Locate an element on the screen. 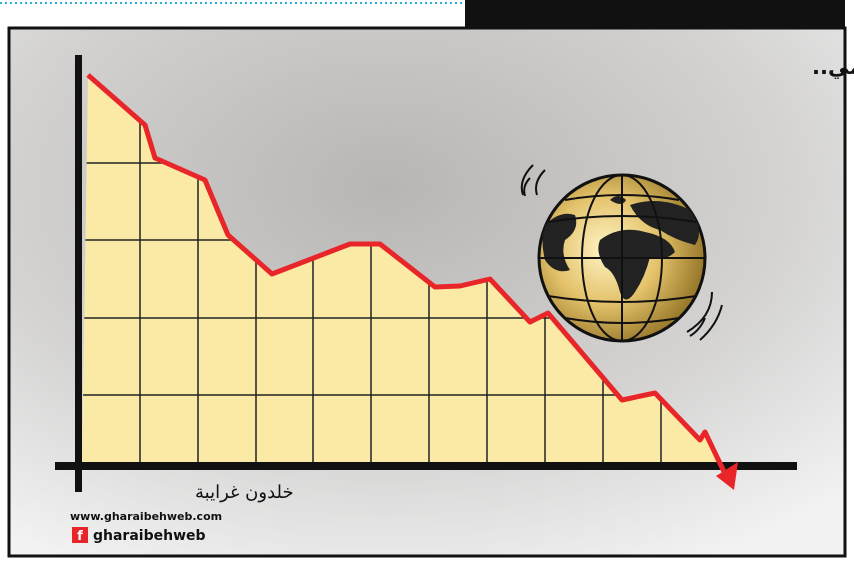  y-axis is located at coordinates (78, 273).